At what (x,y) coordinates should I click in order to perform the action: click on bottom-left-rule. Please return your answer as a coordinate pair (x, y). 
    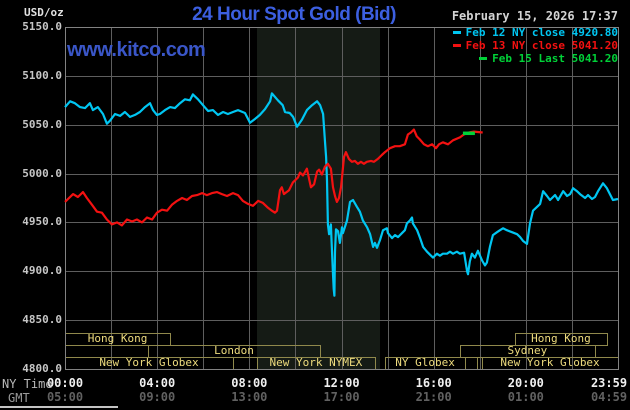
    Looking at the image, I should click on (59, 407).